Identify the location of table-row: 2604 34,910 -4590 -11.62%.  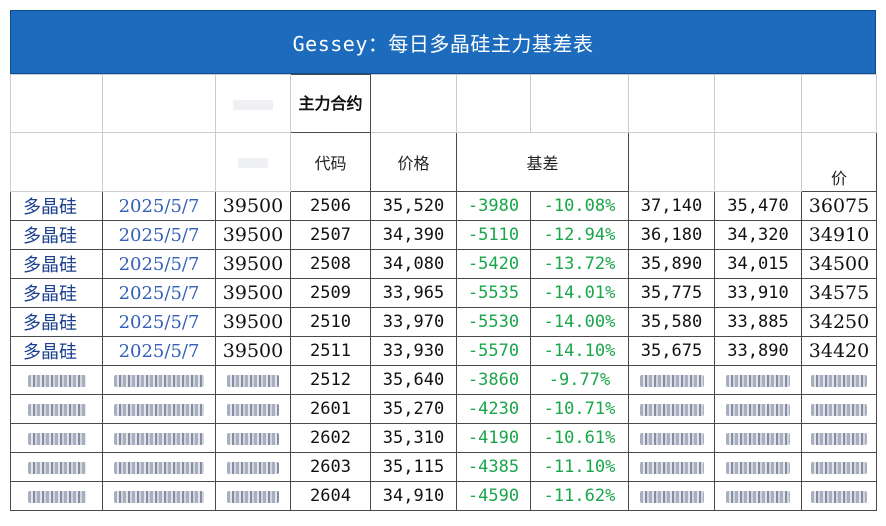
(443, 496).